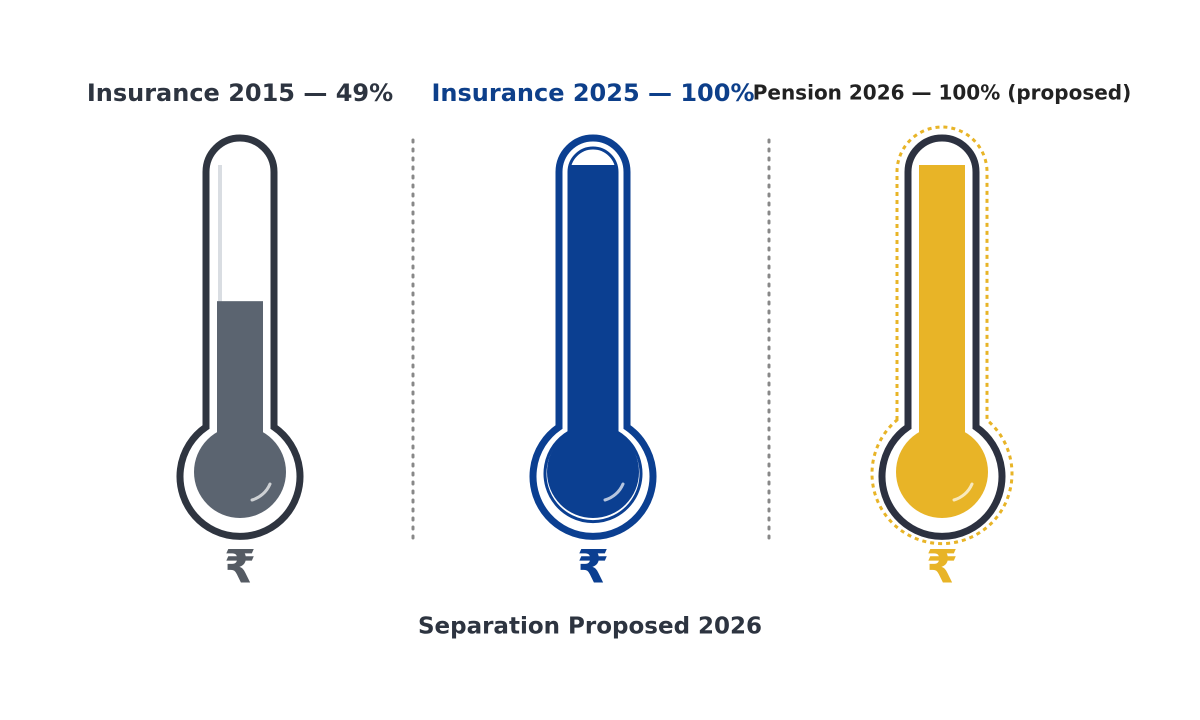 This screenshot has height=720, width=1200. What do you see at coordinates (942, 93) in the screenshot?
I see `column-title: Pension 2026 — 100% (proposed)` at bounding box center [942, 93].